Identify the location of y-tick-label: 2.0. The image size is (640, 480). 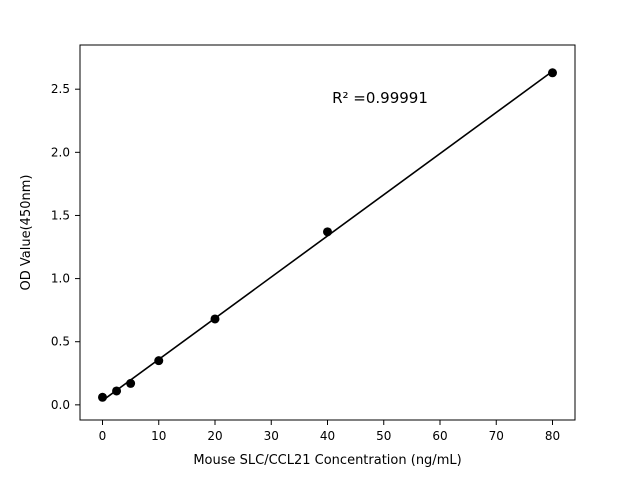
(60, 152).